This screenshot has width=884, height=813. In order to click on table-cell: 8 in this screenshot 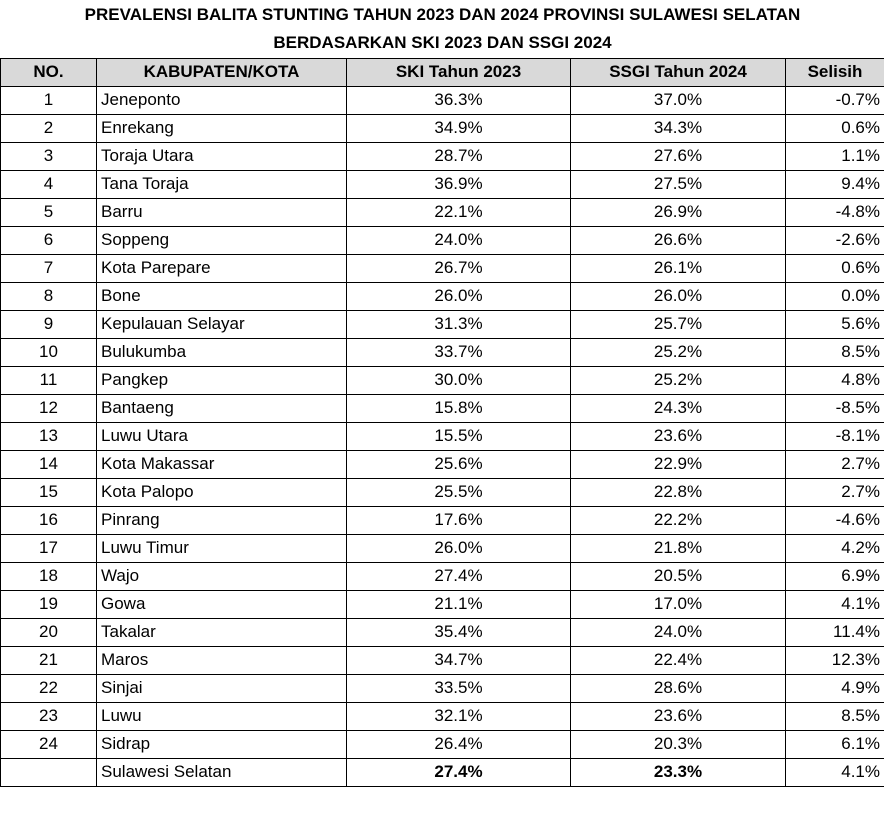, I will do `click(48, 296)`.